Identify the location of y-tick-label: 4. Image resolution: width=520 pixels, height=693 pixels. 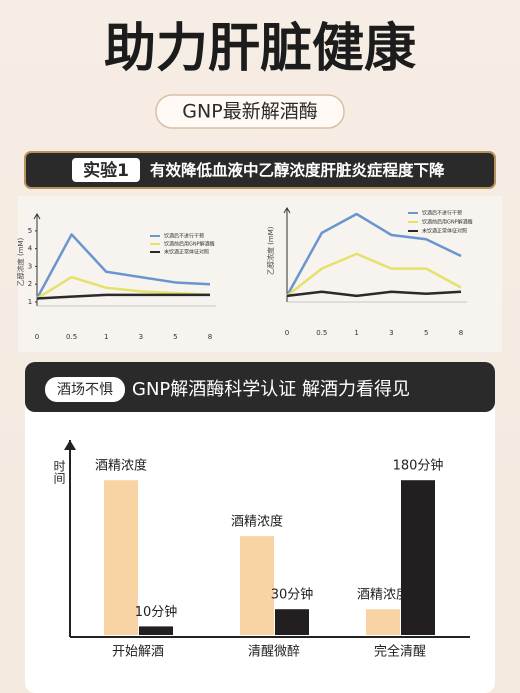
(30, 249).